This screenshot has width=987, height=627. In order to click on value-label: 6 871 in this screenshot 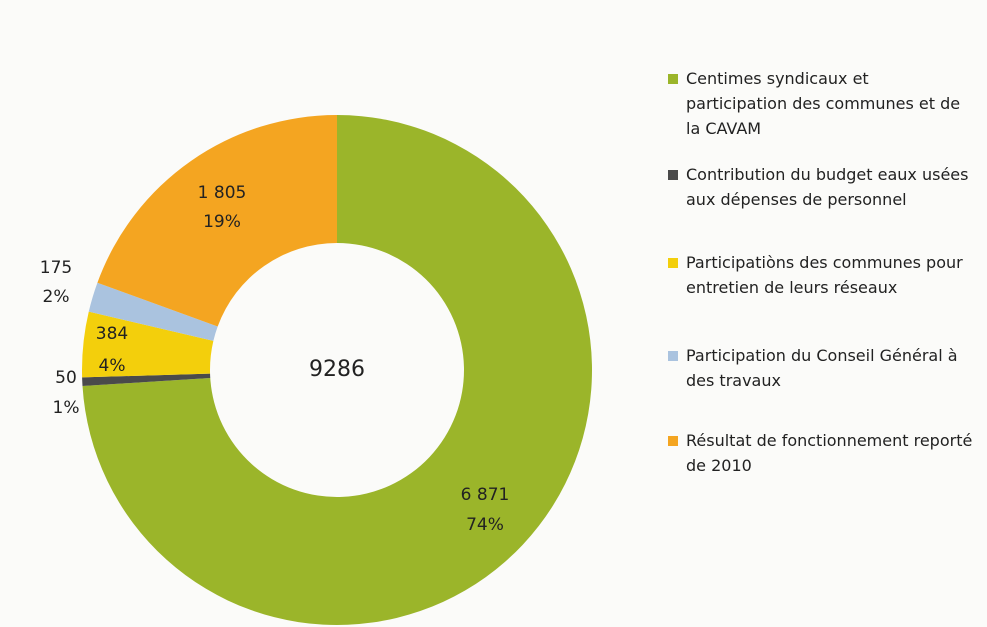, I will do `click(485, 495)`.